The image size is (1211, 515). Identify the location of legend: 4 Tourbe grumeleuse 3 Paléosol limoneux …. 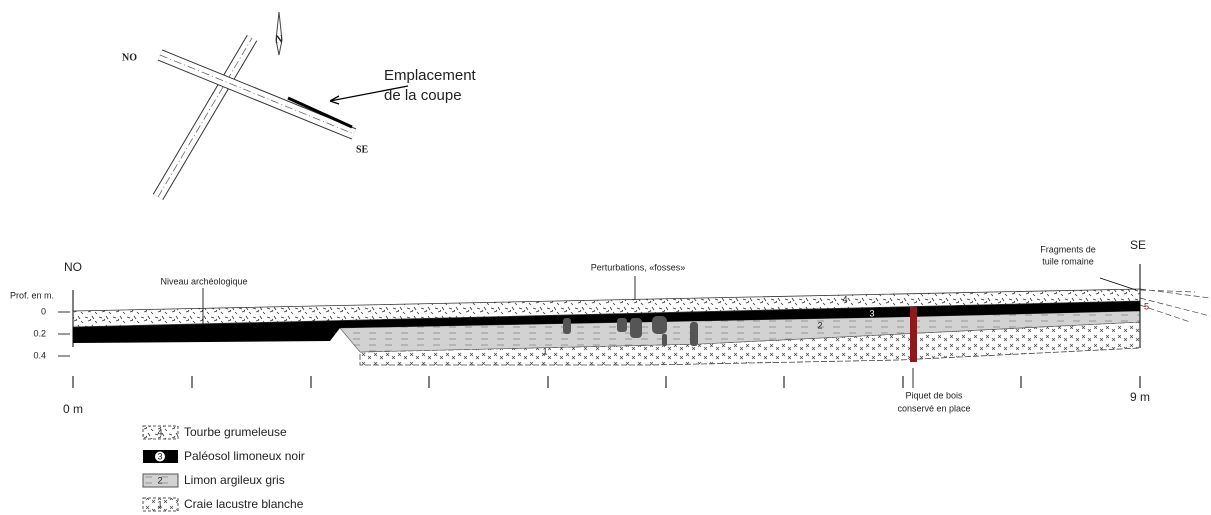
(223, 468).